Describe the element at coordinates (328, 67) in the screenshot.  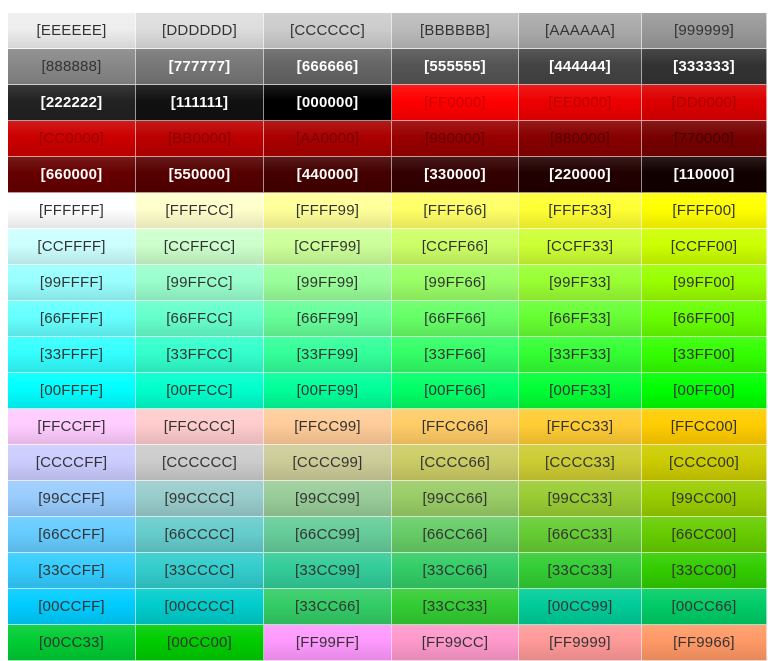
I see `color-swatch: [666666]` at that location.